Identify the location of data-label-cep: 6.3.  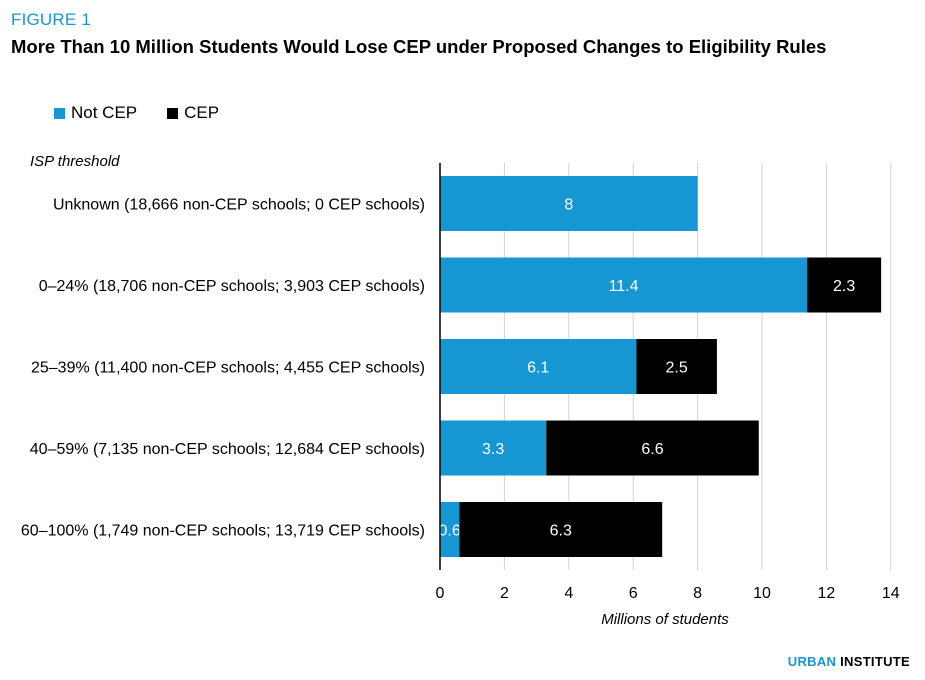
(561, 531).